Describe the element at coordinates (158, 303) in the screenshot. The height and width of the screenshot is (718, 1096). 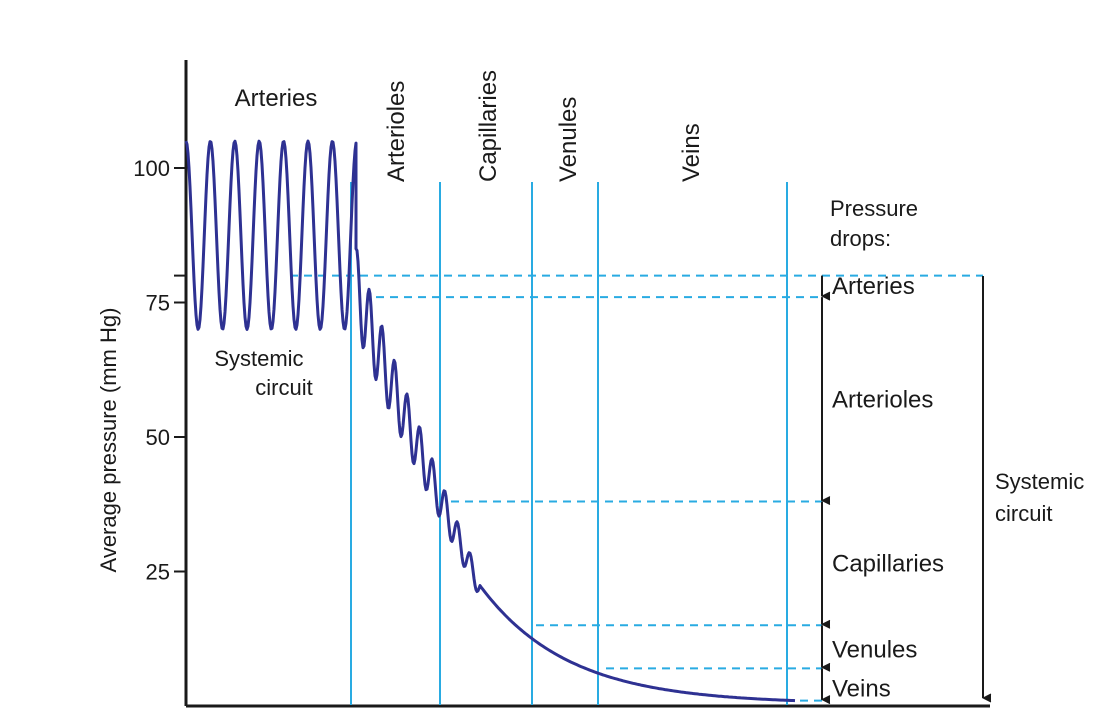
I see `y-tick-label-75: 75` at that location.